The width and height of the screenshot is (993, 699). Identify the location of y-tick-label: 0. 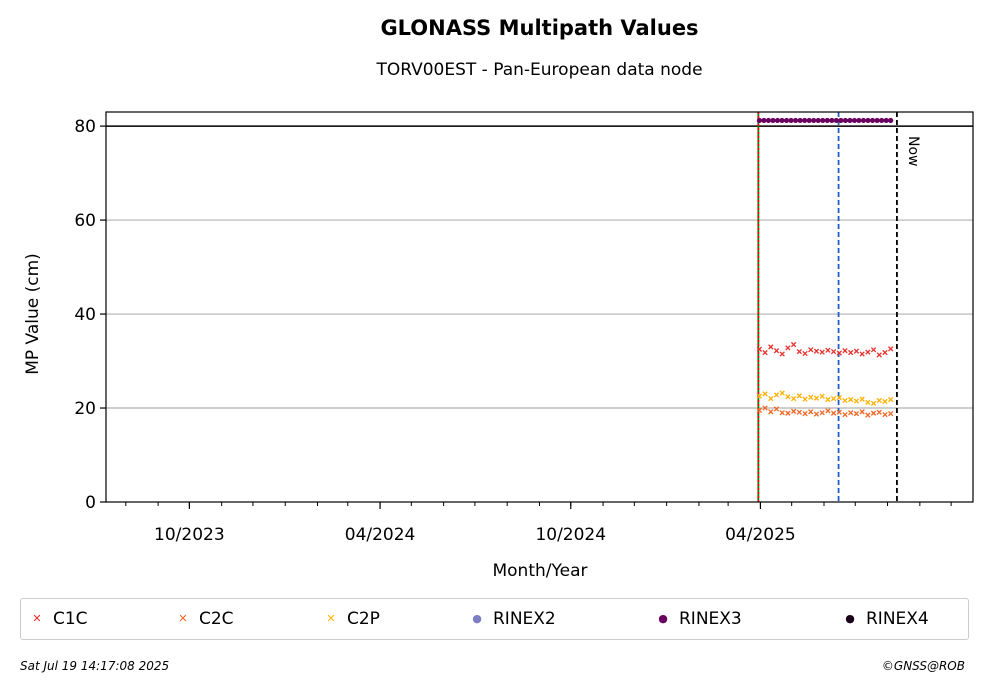
(90, 503).